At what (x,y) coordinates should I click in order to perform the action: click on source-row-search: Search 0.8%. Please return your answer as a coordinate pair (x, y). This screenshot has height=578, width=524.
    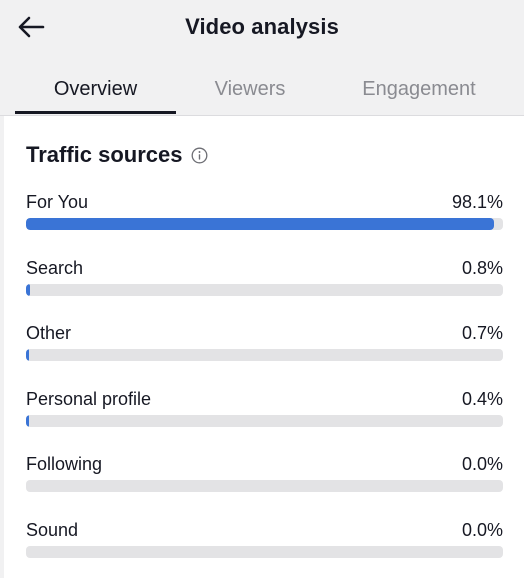
    Looking at the image, I should click on (264, 278).